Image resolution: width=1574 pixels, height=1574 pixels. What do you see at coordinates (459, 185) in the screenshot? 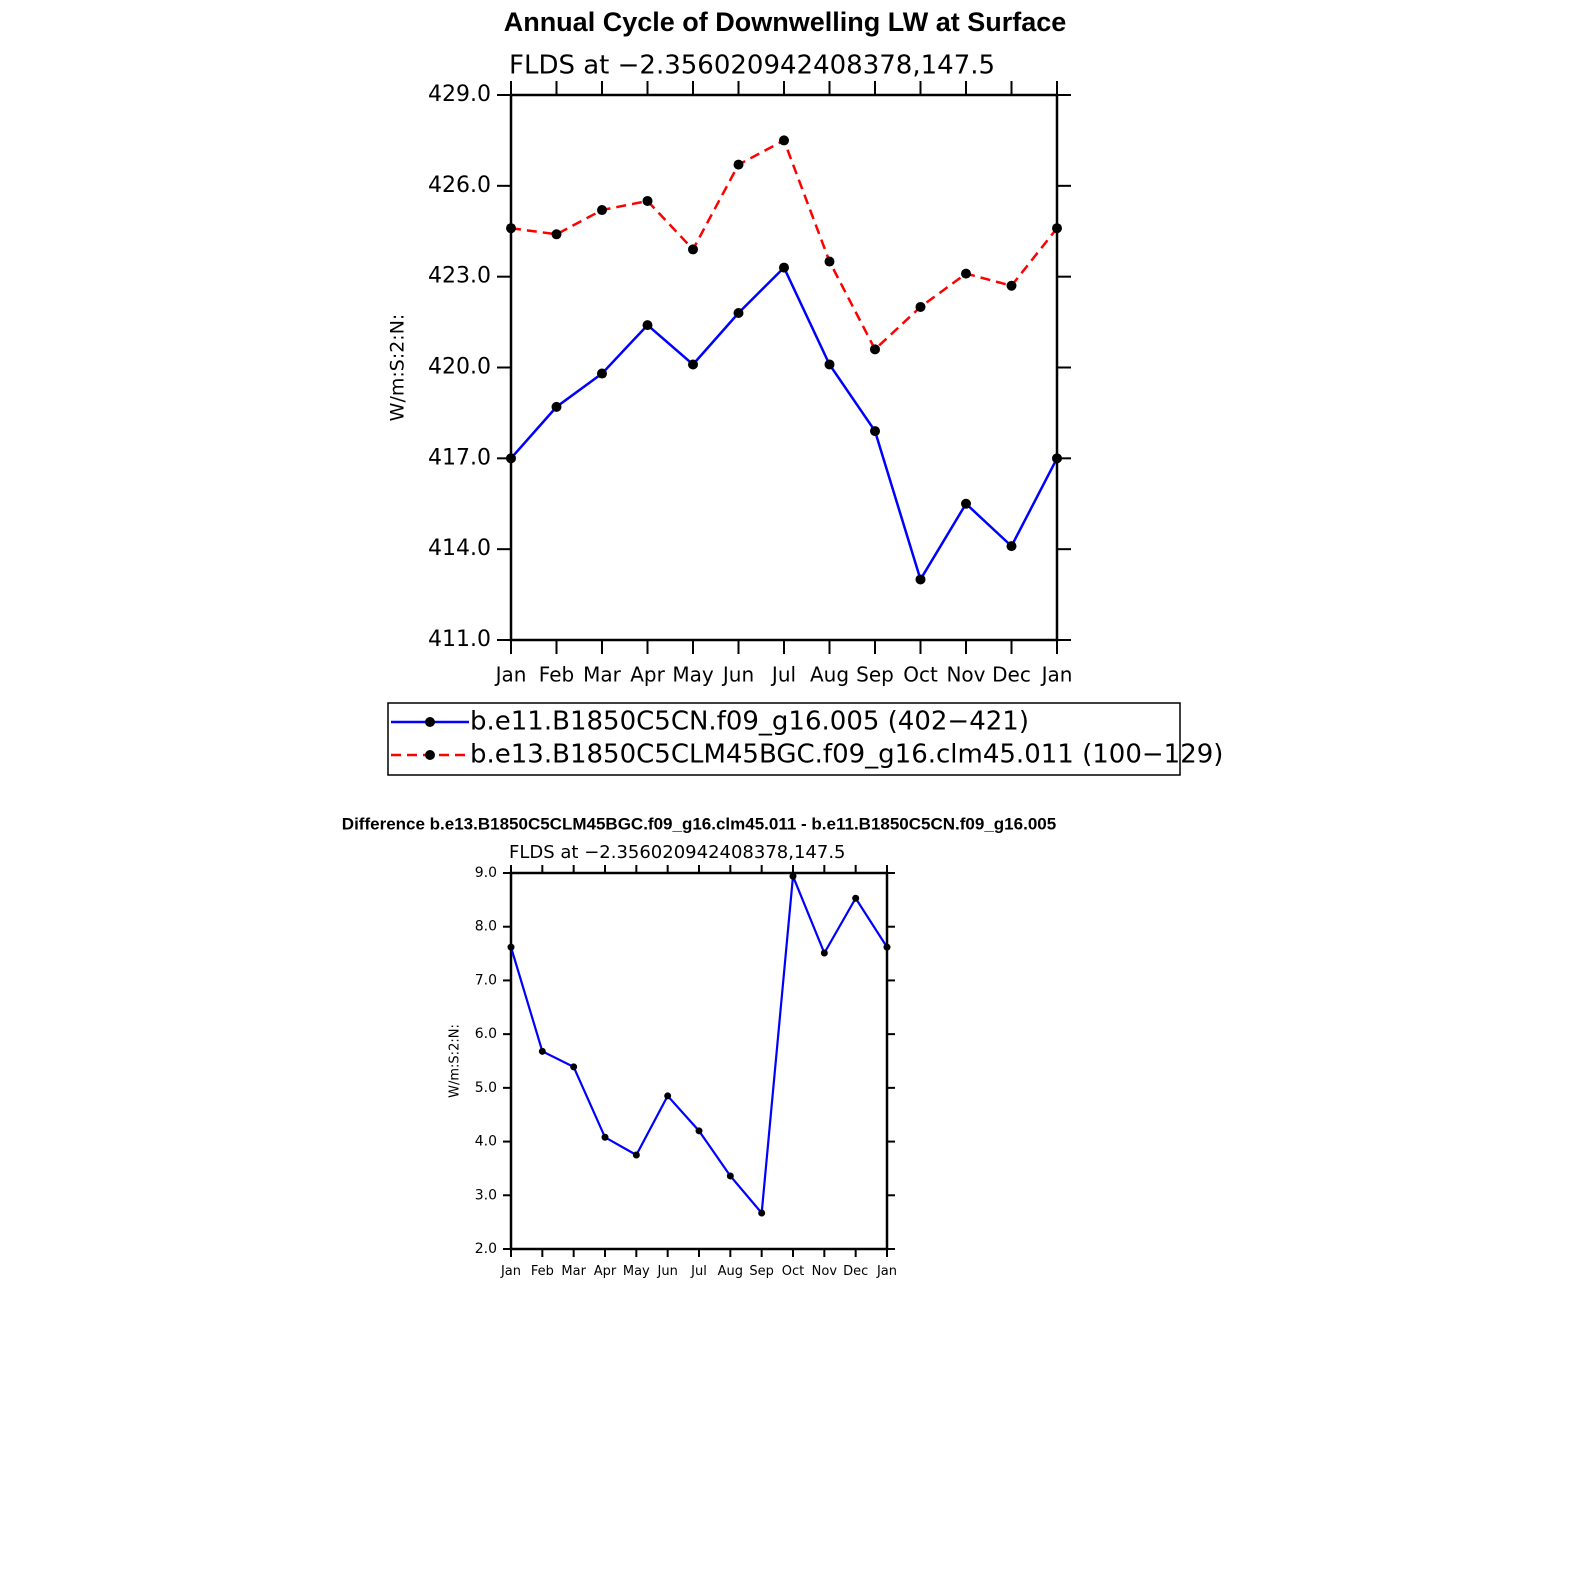
I see `y-tick-label: 426.0` at bounding box center [459, 185].